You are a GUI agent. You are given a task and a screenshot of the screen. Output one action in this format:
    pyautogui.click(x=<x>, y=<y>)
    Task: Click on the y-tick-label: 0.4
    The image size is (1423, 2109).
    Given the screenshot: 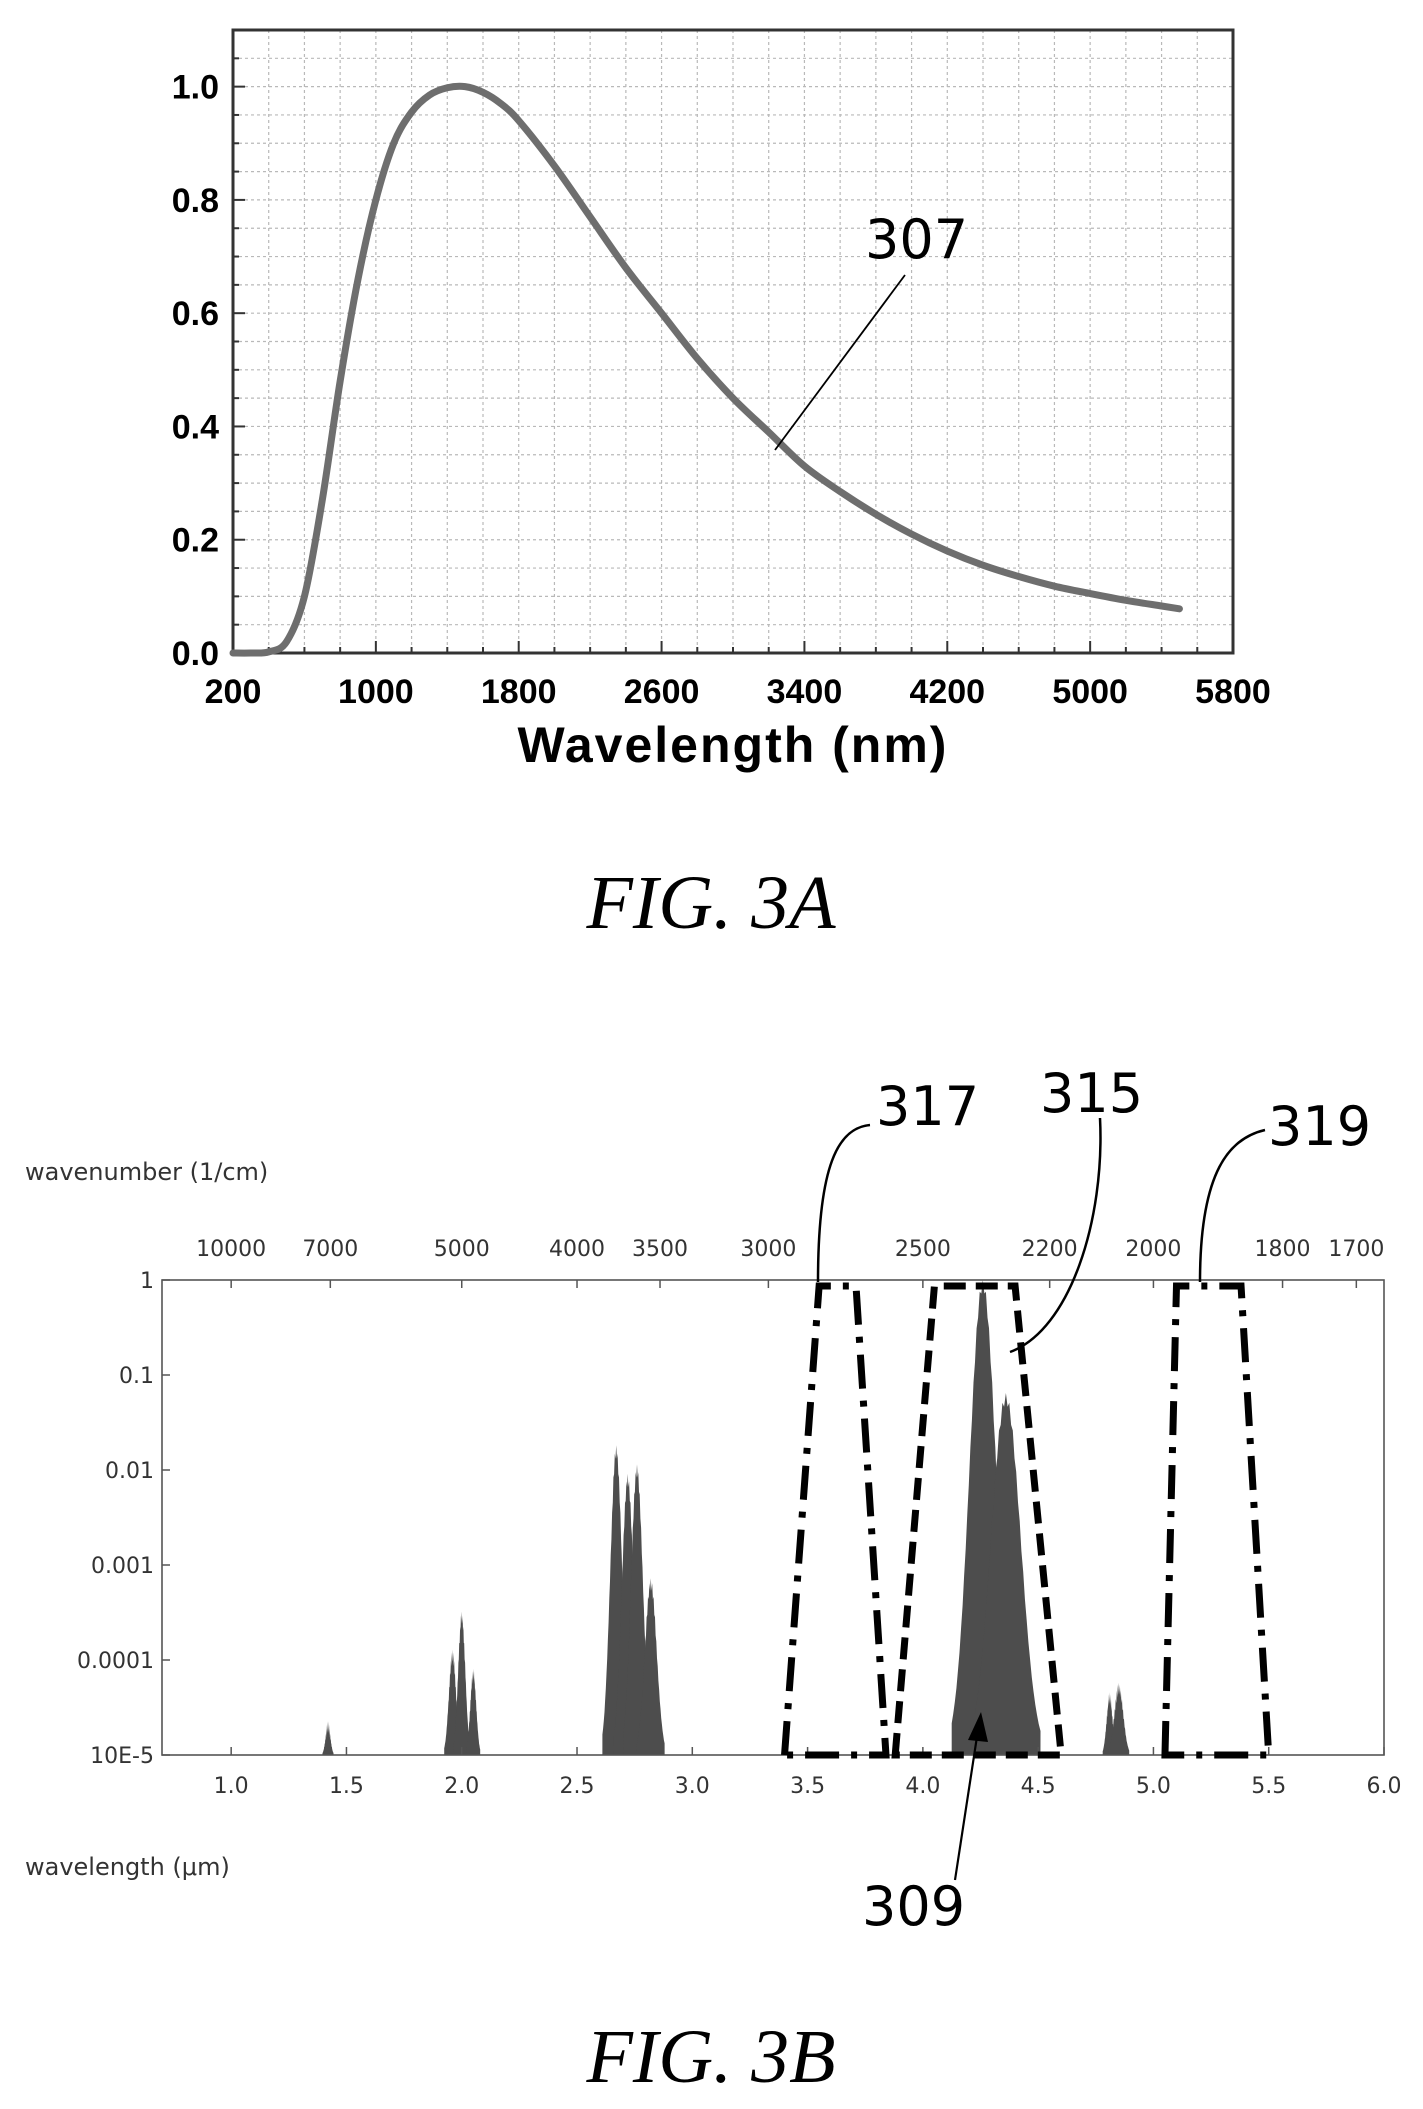 What is the action you would take?
    pyautogui.click(x=195, y=427)
    